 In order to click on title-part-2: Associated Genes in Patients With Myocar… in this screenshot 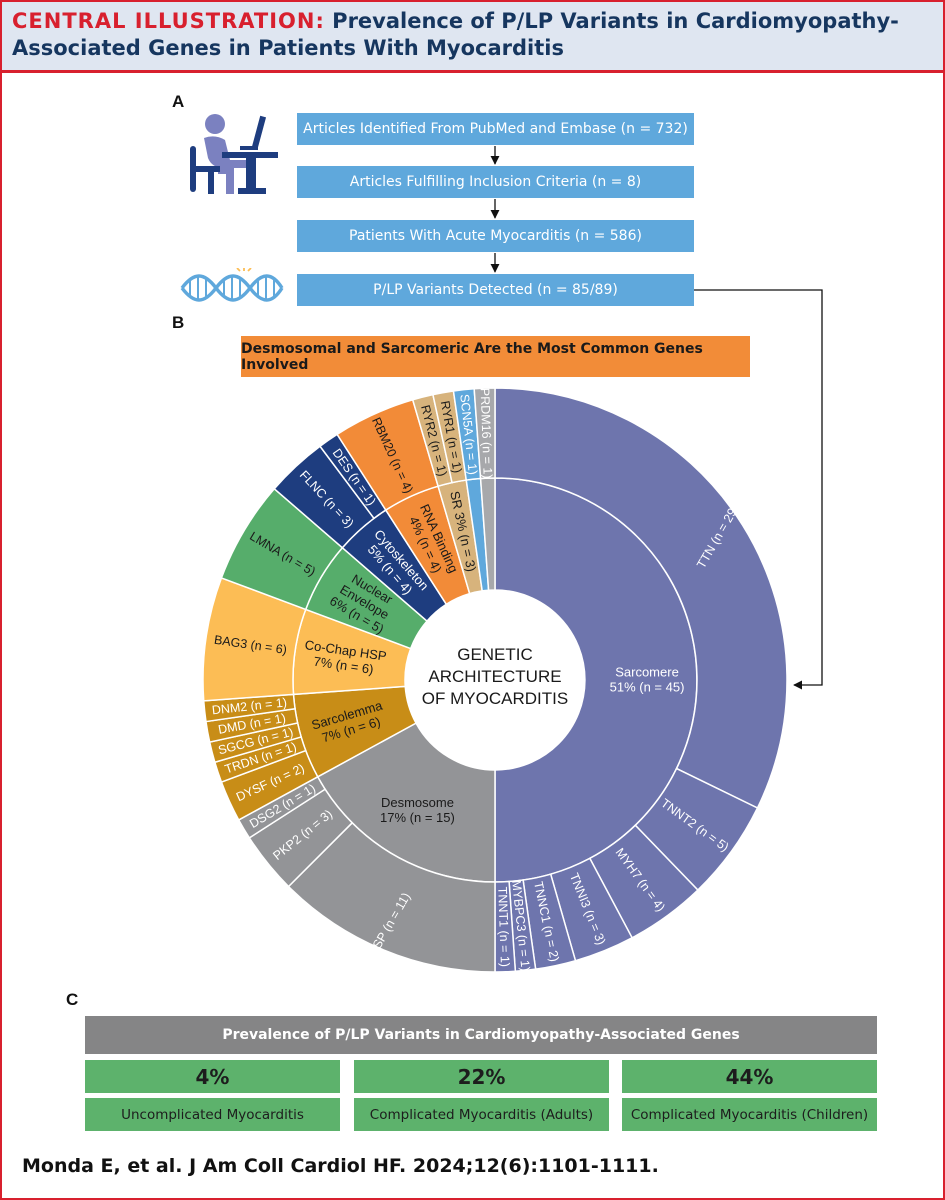, I will do `click(288, 48)`.